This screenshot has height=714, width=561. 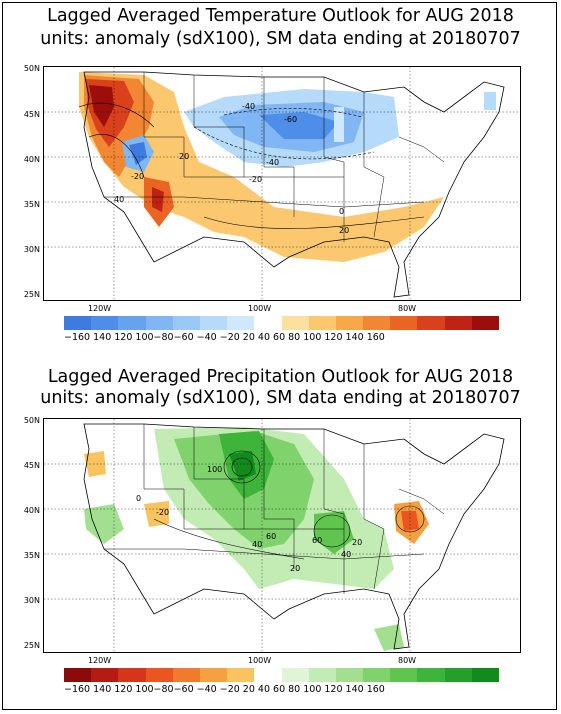 What do you see at coordinates (290, 119) in the screenshot?
I see `contour-label: -60` at bounding box center [290, 119].